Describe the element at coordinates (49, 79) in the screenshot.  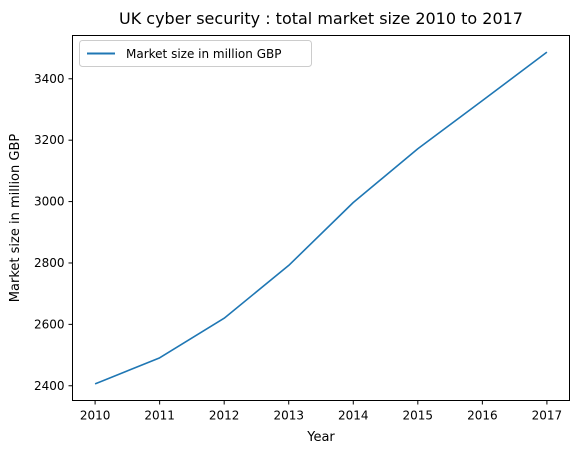
I see `y-tick-label: 3400` at that location.